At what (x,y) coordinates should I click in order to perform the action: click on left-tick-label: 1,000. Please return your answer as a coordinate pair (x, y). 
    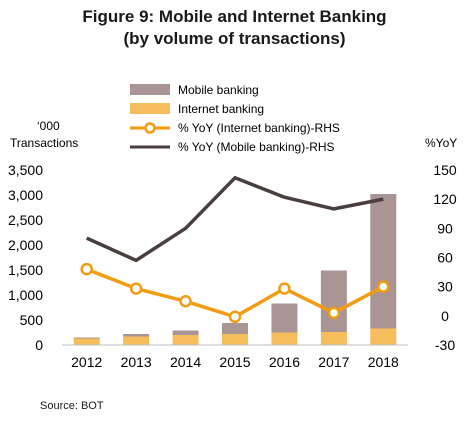
    Looking at the image, I should click on (25, 295).